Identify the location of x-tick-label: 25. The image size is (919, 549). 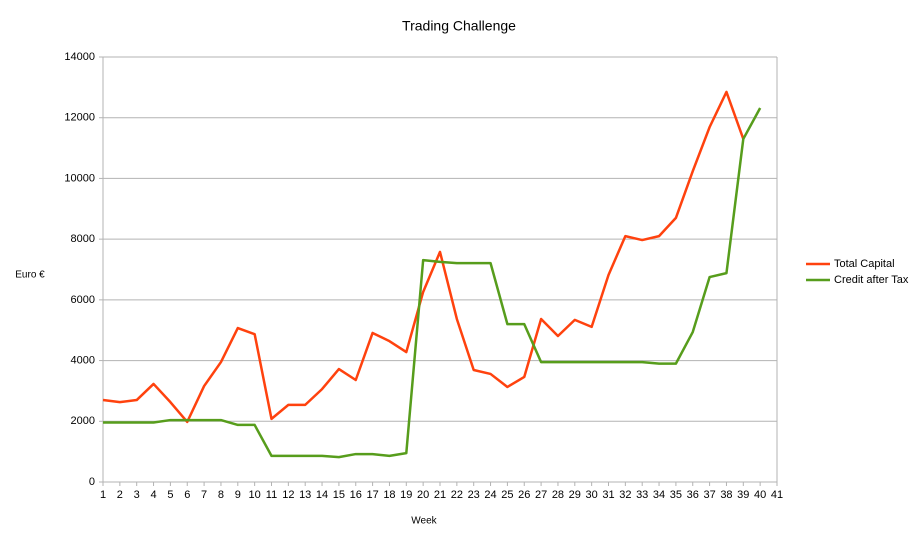
(507, 495).